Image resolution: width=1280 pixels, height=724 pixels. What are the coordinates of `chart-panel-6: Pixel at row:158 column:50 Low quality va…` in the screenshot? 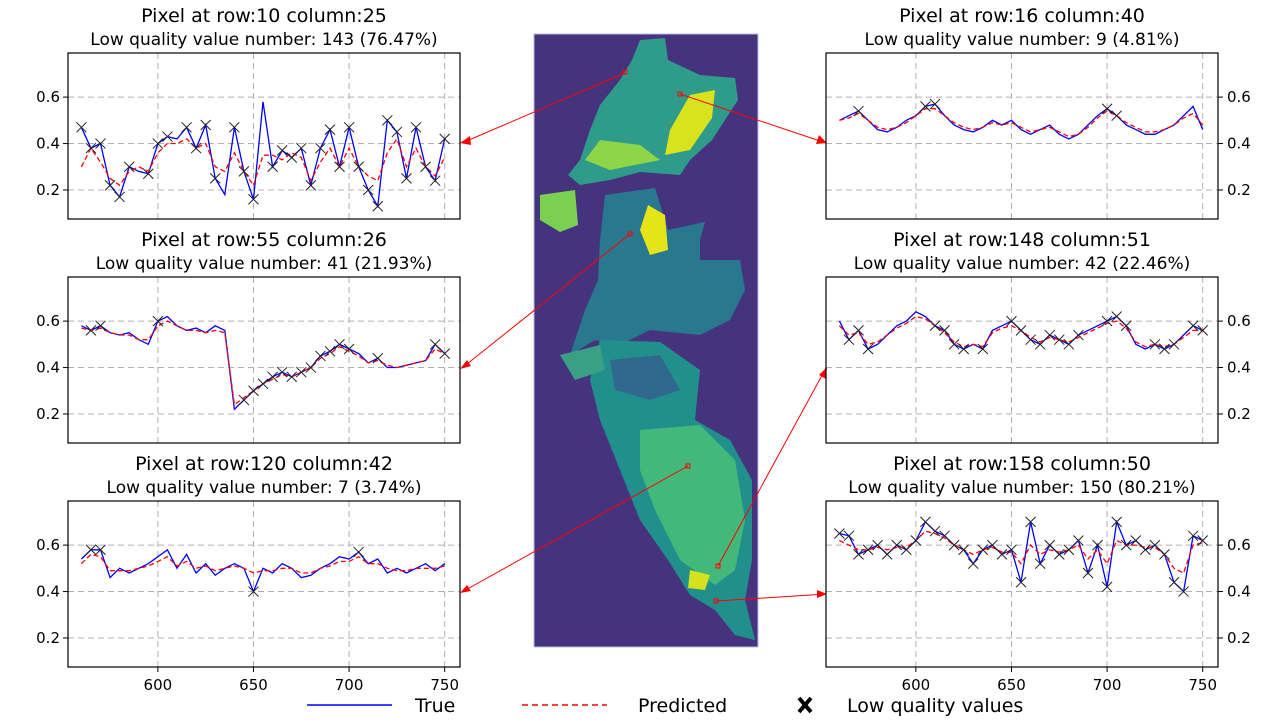 It's located at (1038, 573).